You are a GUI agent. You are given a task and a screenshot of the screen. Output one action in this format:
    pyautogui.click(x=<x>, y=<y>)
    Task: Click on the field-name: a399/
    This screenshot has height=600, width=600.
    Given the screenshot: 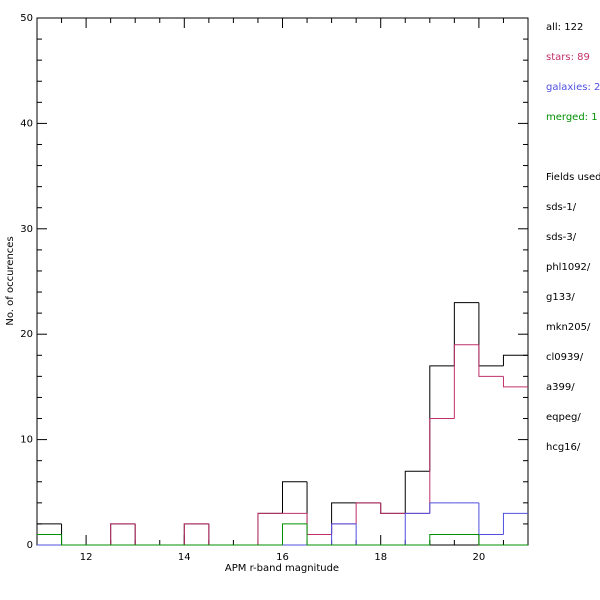 What is the action you would take?
    pyautogui.click(x=560, y=387)
    